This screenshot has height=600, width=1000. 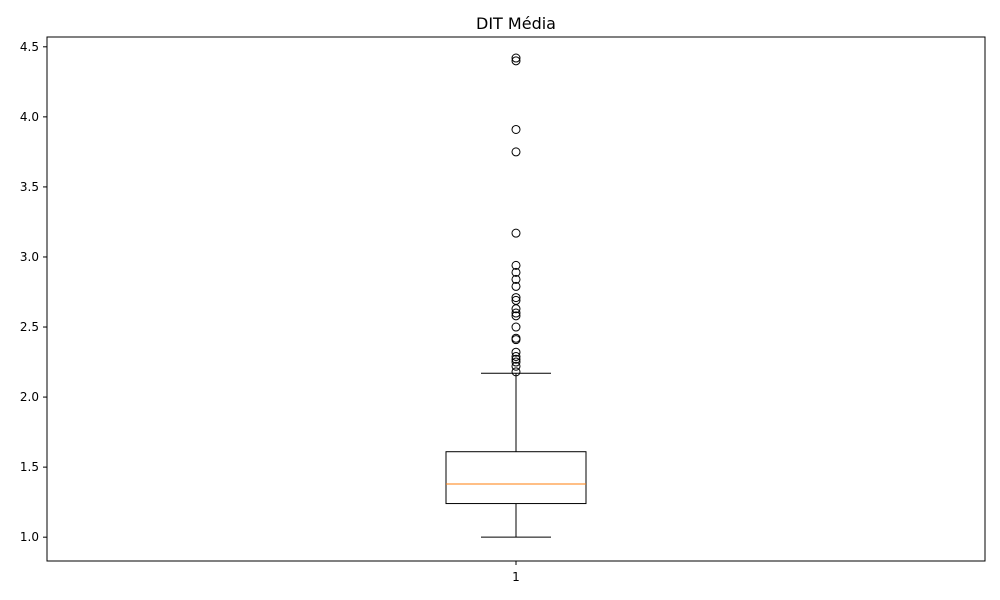 I want to click on y-tick-label: 3.5, so click(x=29, y=187).